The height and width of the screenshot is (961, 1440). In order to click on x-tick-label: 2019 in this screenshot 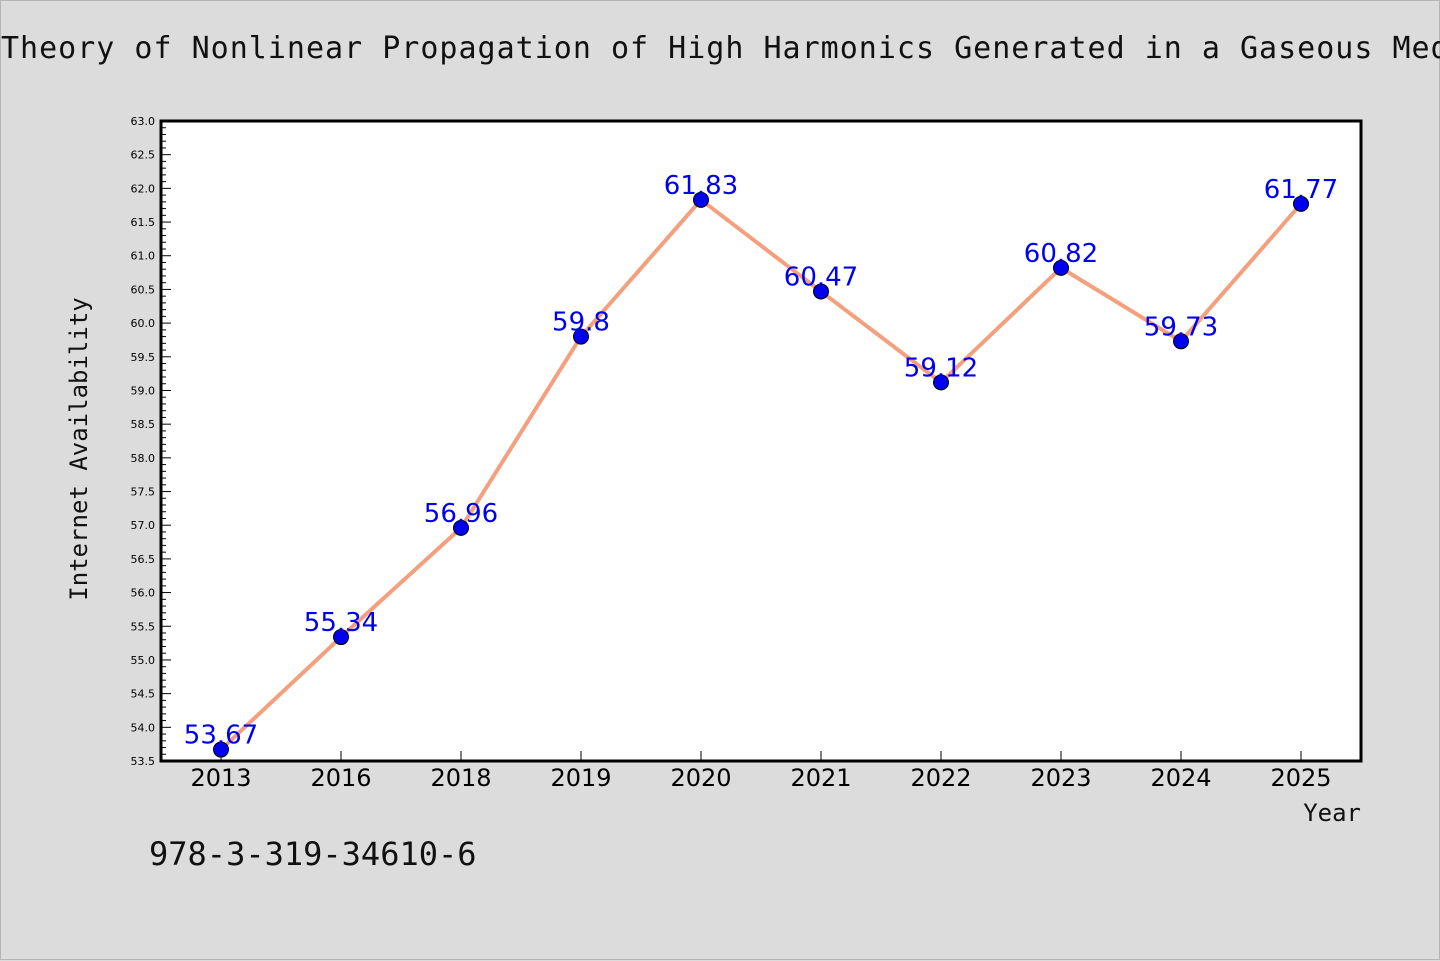, I will do `click(580, 778)`.